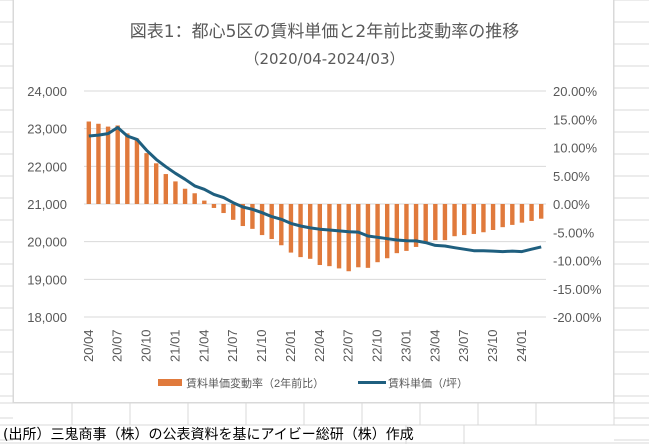  What do you see at coordinates (324, 59) in the screenshot?
I see `chart-subtitle: （2020/04-2024/03）` at bounding box center [324, 59].